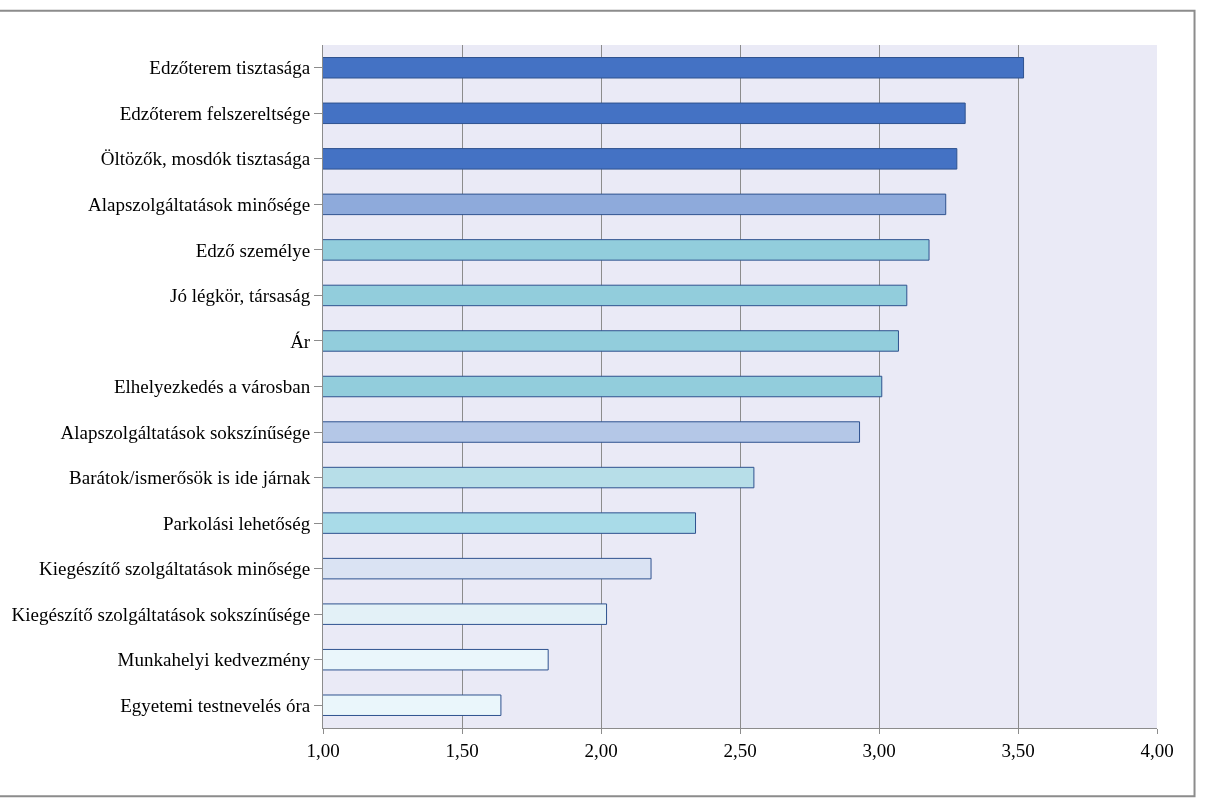  Describe the element at coordinates (462, 750) in the screenshot. I see `x-tick-label: 1,50` at that location.